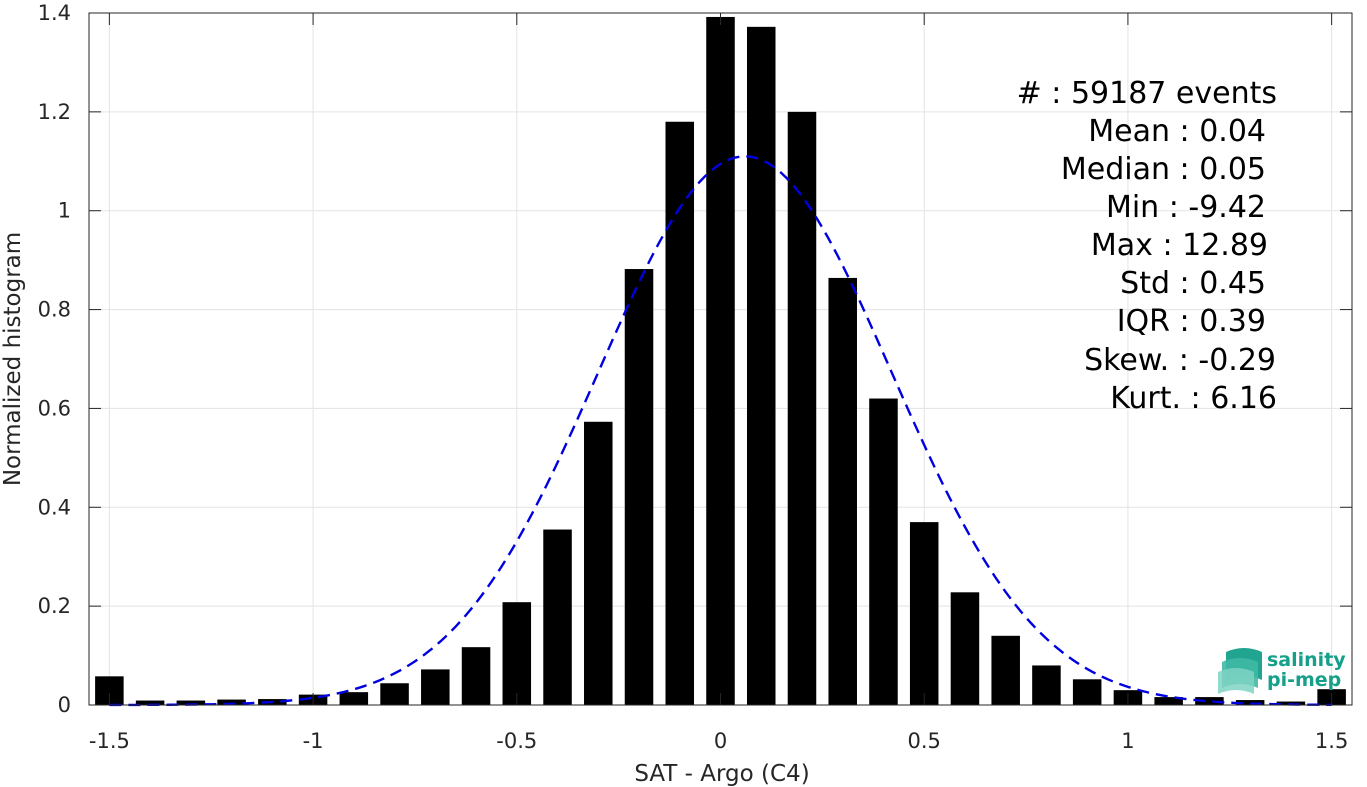 The height and width of the screenshot is (787, 1367). What do you see at coordinates (54, 408) in the screenshot?
I see `y-tick-label: 0.6` at bounding box center [54, 408].